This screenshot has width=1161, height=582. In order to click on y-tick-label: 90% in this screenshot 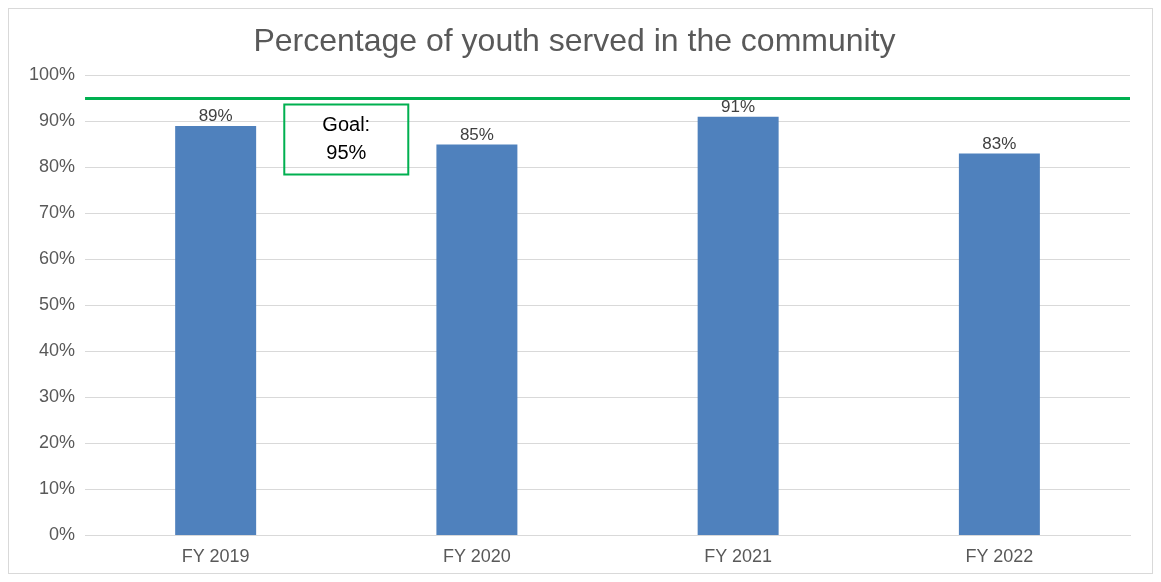, I will do `click(57, 120)`.